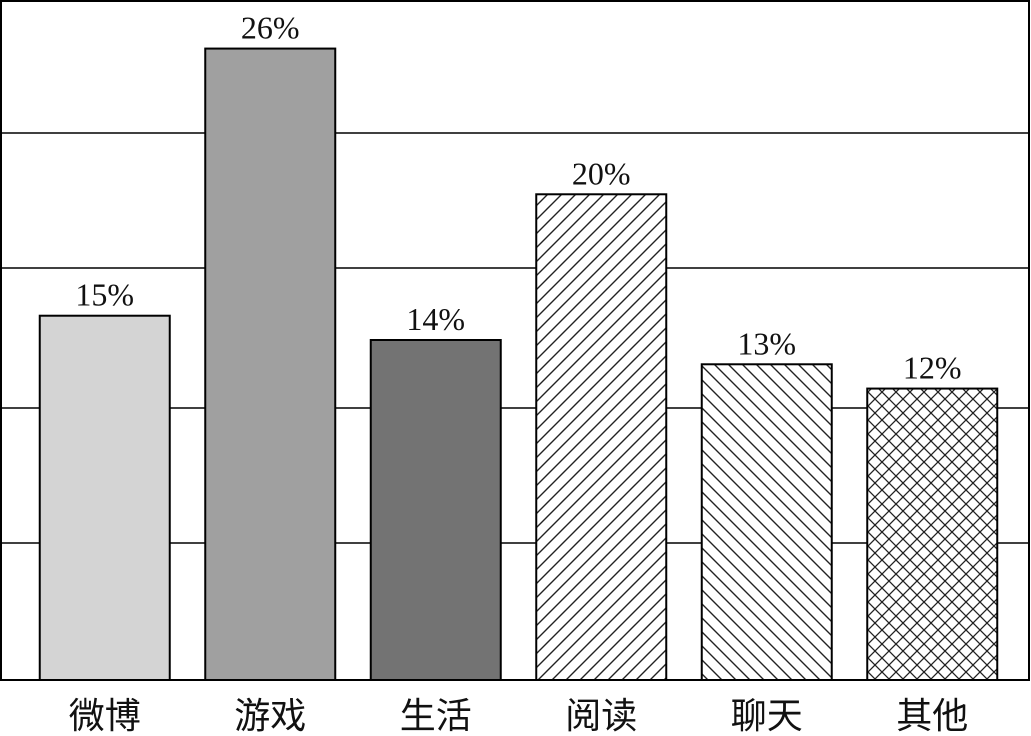 Image resolution: width=1031 pixels, height=736 pixels. Describe the element at coordinates (436, 716) in the screenshot. I see `x-tick-label: 生活` at that location.